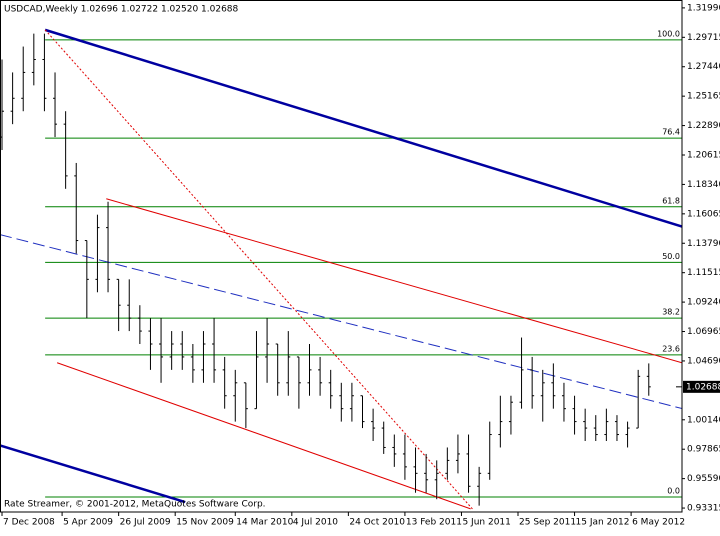  I want to click on x-tick-label: 26 Jul 2009, so click(145, 523).